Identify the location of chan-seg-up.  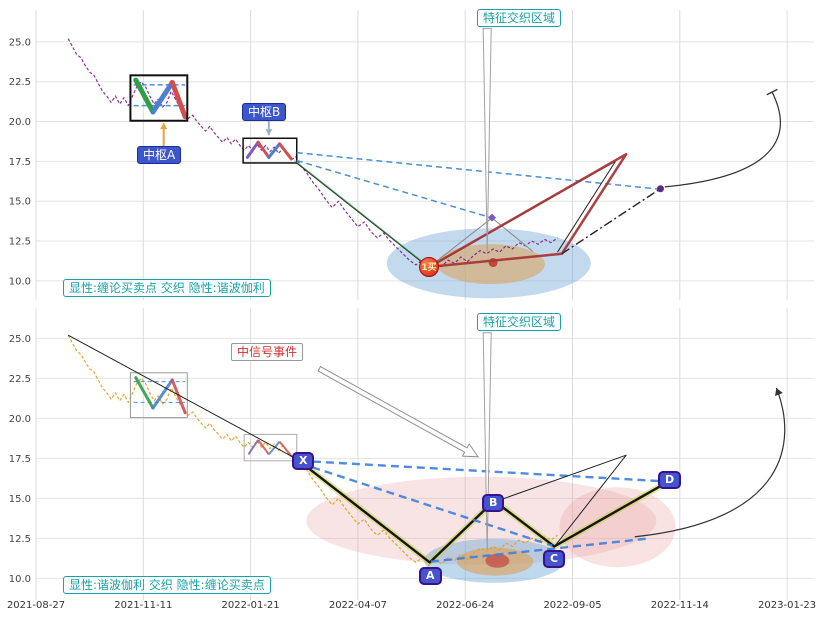
(162, 97).